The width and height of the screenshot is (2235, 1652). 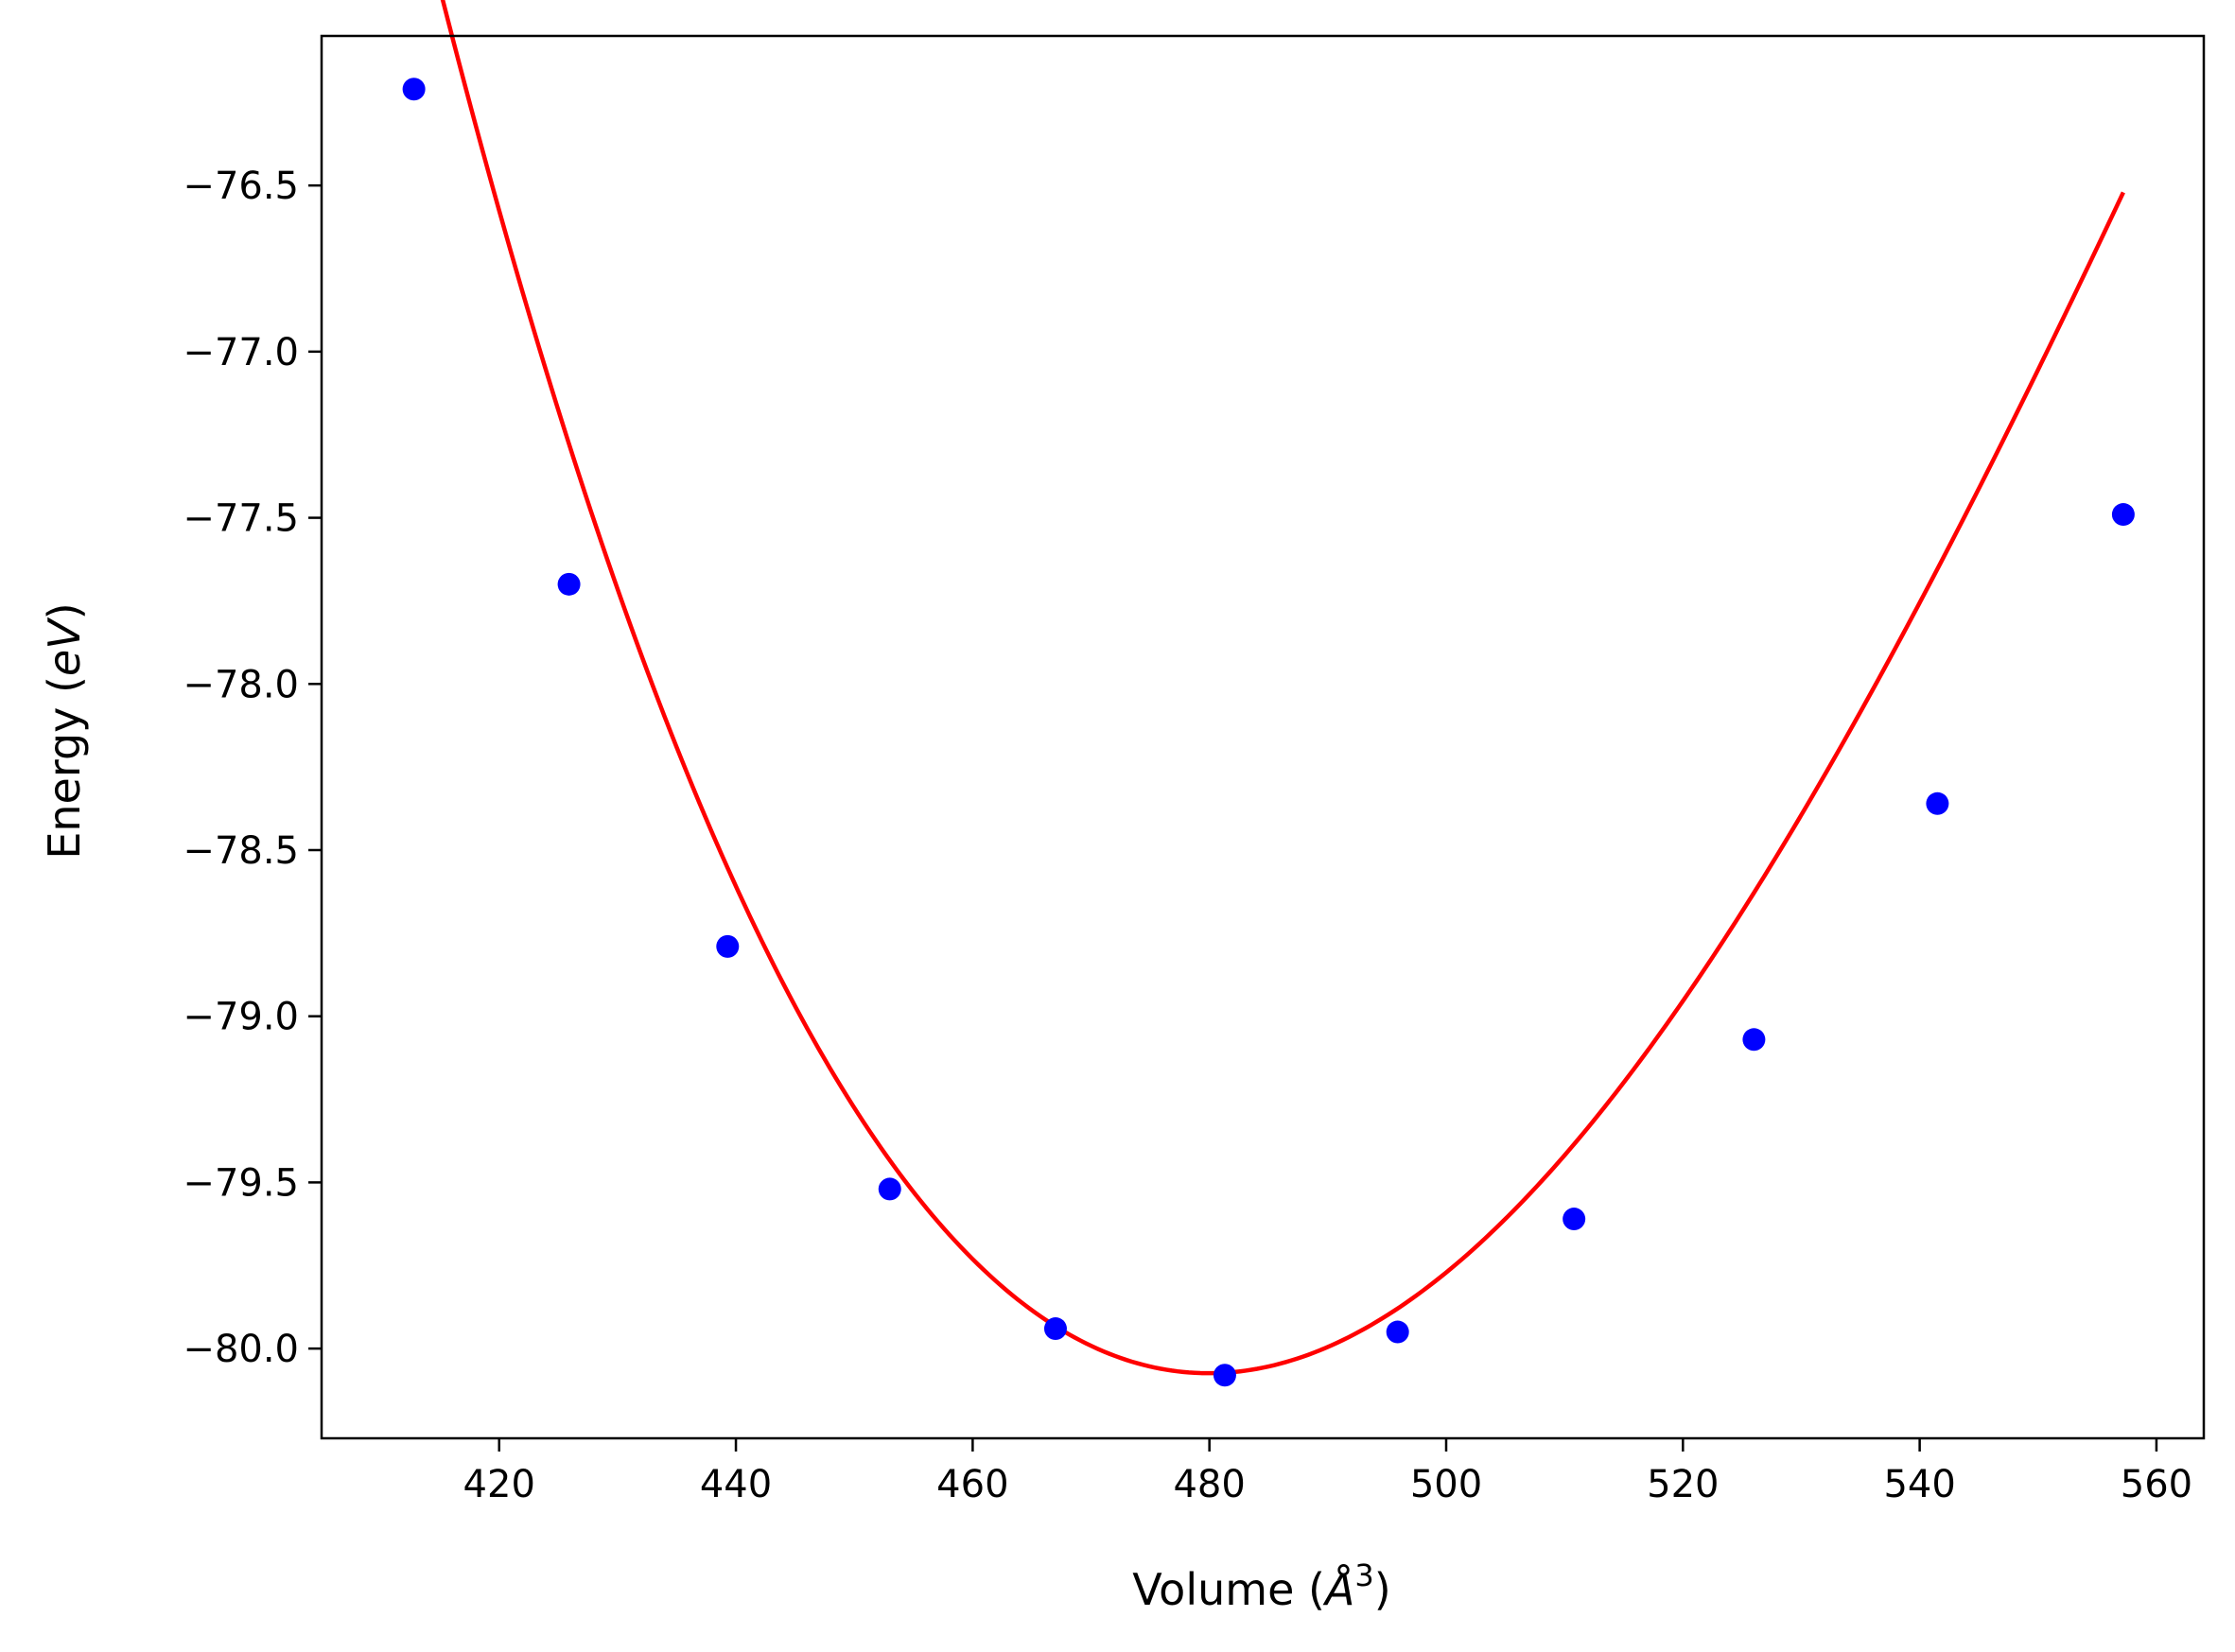 I want to click on y-axis-label: Energy (eV), so click(x=64, y=730).